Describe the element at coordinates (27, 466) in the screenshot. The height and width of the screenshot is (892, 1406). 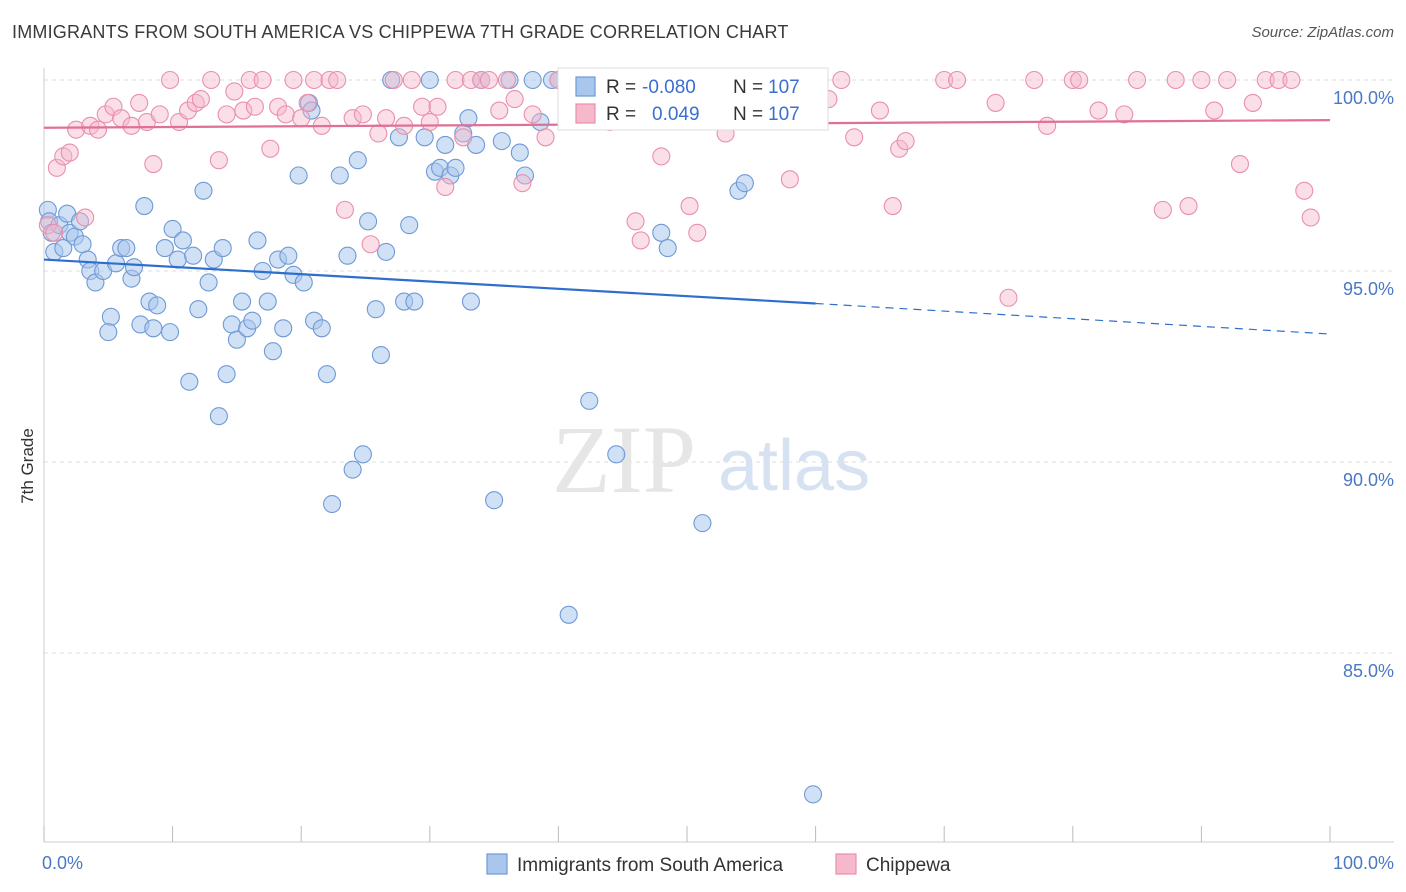
I see `y-axis-label: 7th Grade` at that location.